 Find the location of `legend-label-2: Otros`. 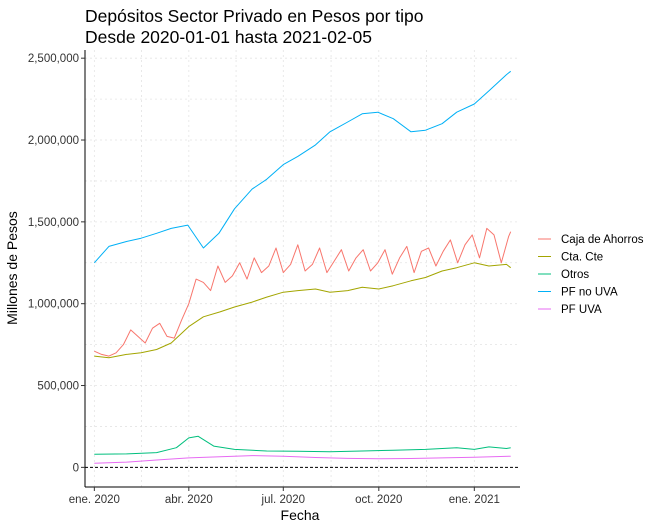

legend-label-2: Otros is located at coordinates (575, 275).